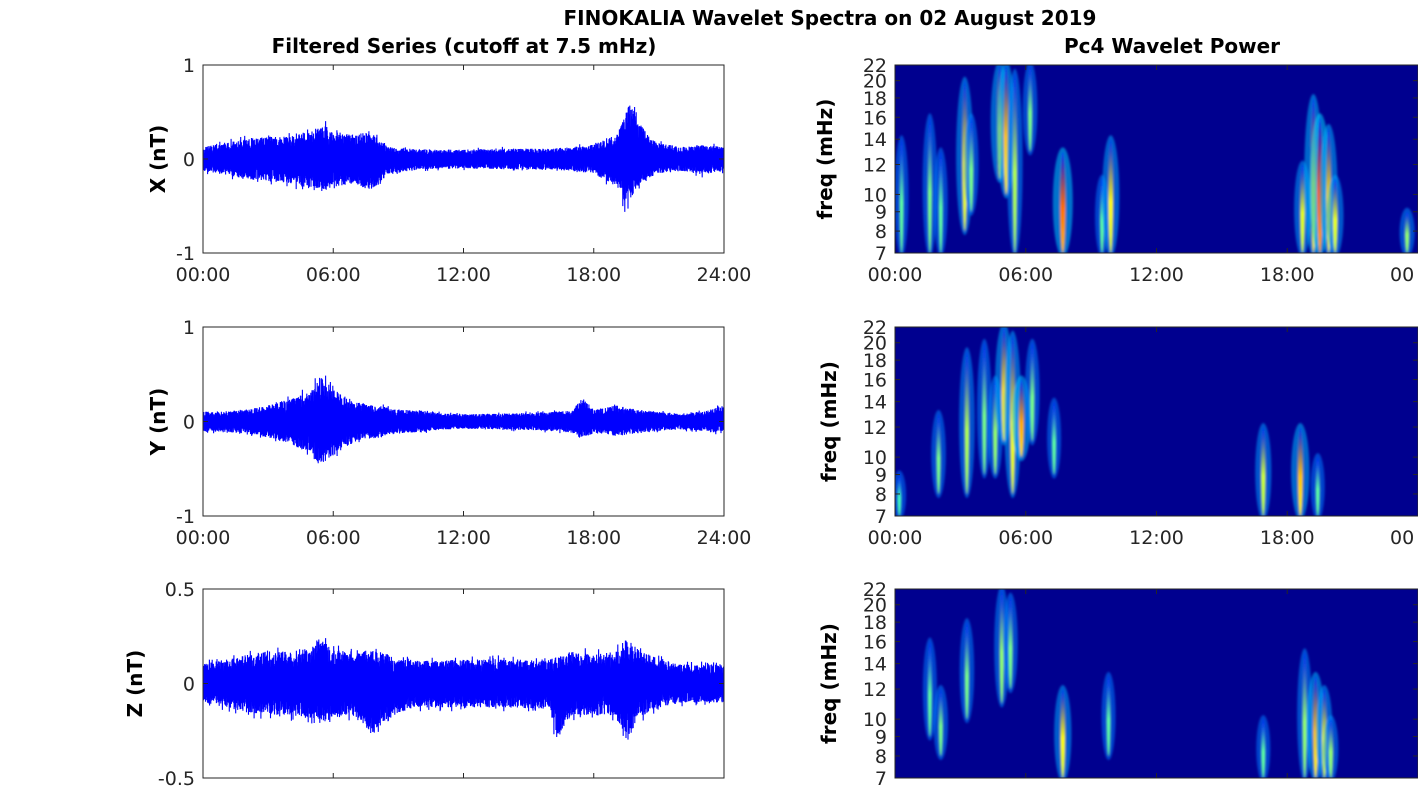 Image resolution: width=1418 pixels, height=788 pixels. I want to click on y-axis-label: Z (nT), so click(135, 684).